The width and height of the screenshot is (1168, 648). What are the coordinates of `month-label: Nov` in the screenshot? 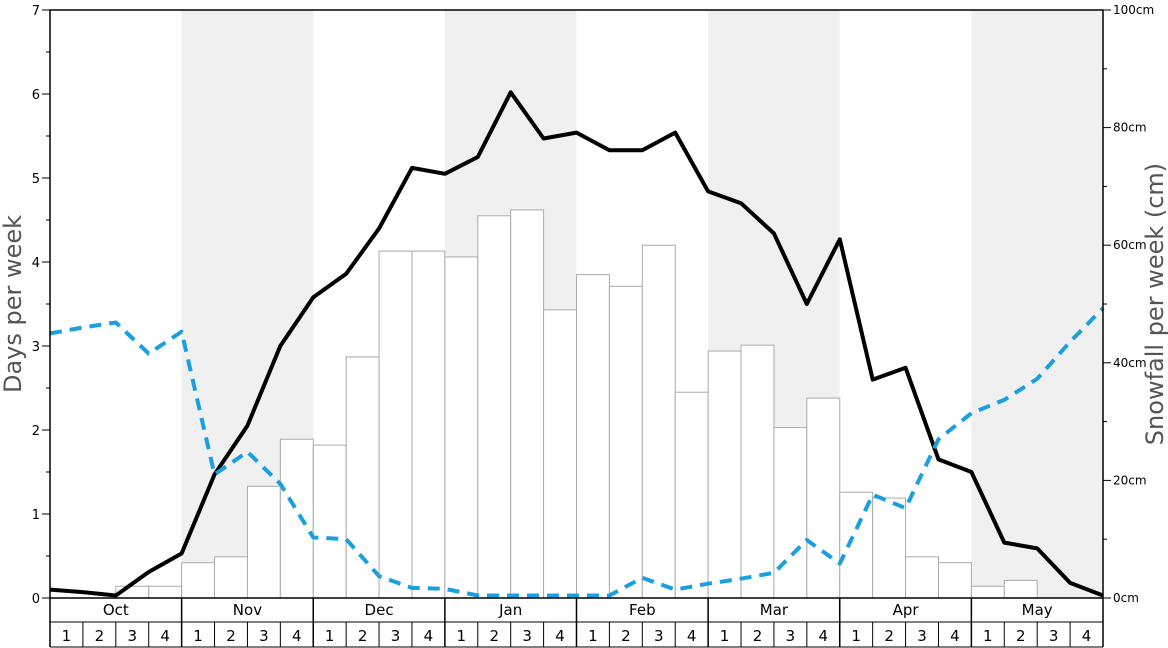 It's located at (247, 610).